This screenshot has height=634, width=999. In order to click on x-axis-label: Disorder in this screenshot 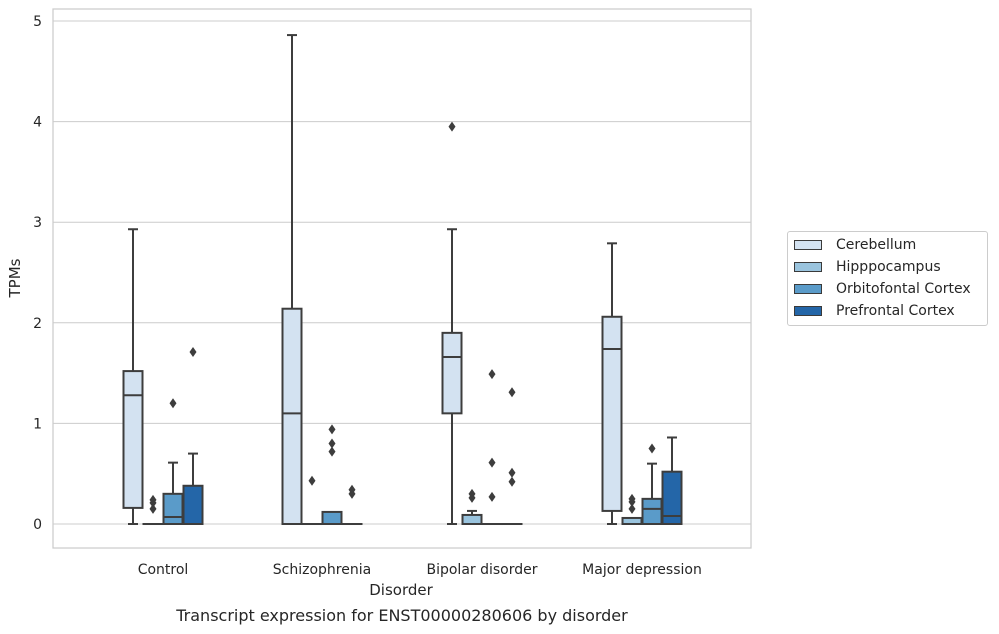, I will do `click(401, 590)`.